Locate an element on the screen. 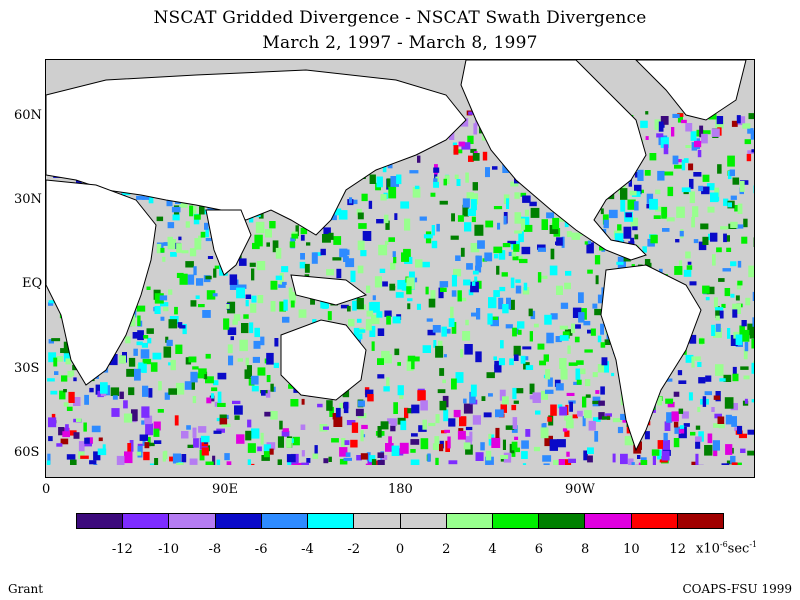 The image size is (800, 600). antarctica is located at coordinates (400, 471).